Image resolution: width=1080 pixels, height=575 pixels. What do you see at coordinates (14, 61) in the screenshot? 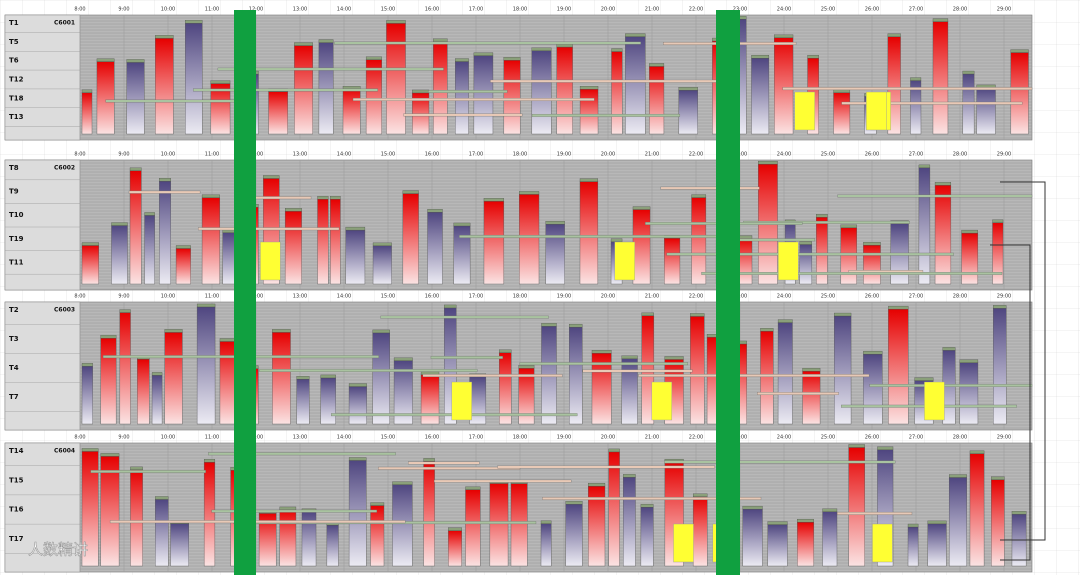
I see `row-label: T6` at bounding box center [14, 61].